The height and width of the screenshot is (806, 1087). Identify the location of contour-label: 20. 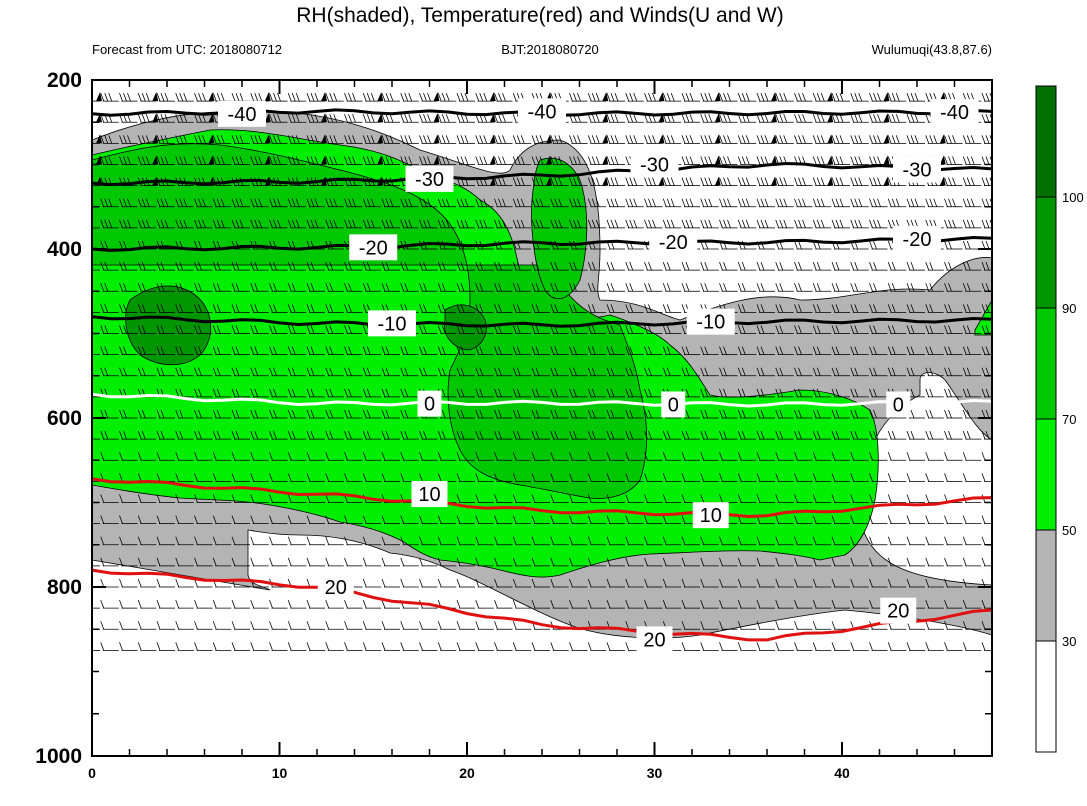
(654, 639).